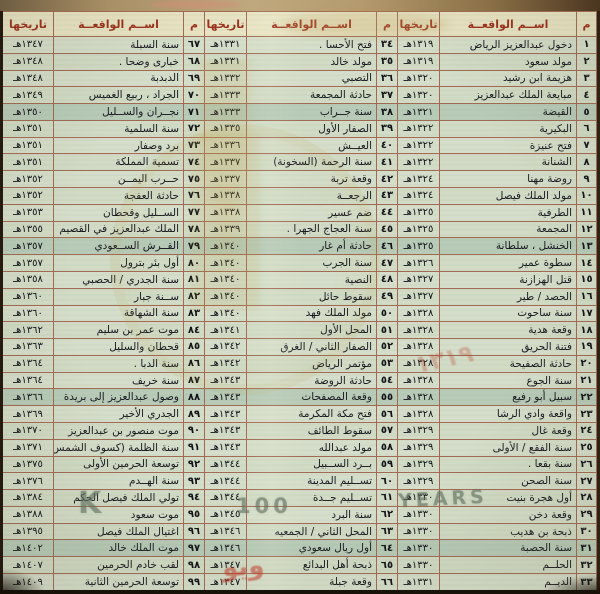 The image size is (600, 594). Describe the element at coordinates (311, 112) in the screenshot. I see `event-name: سنة جــراب` at that location.